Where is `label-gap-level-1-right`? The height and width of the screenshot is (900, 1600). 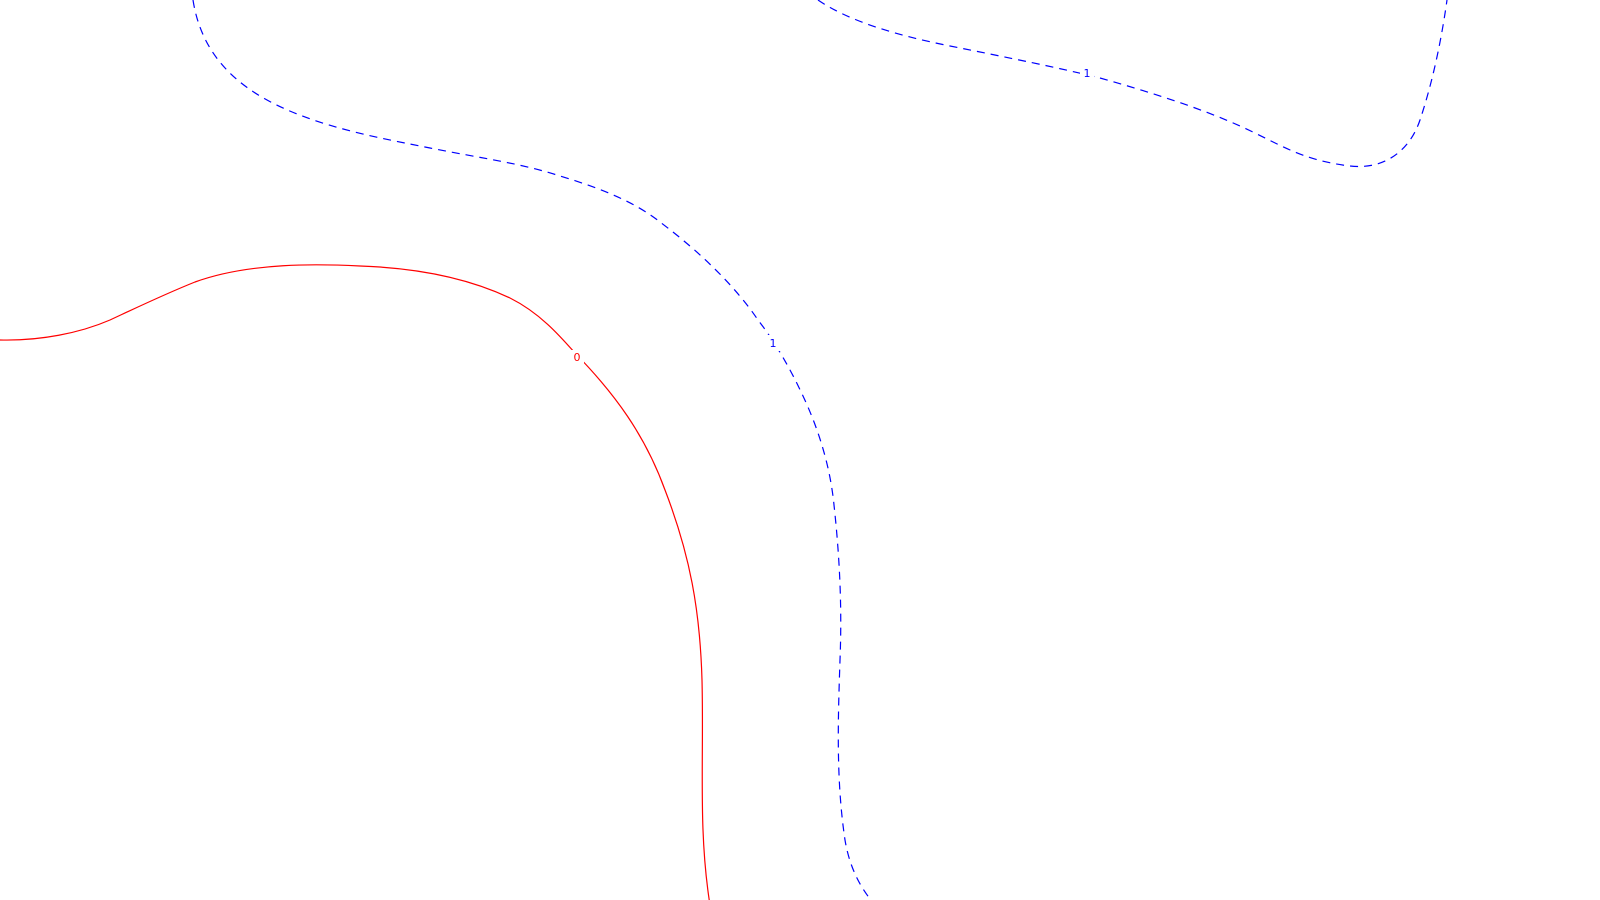 label-gap-level-1-right is located at coordinates (1087, 74).